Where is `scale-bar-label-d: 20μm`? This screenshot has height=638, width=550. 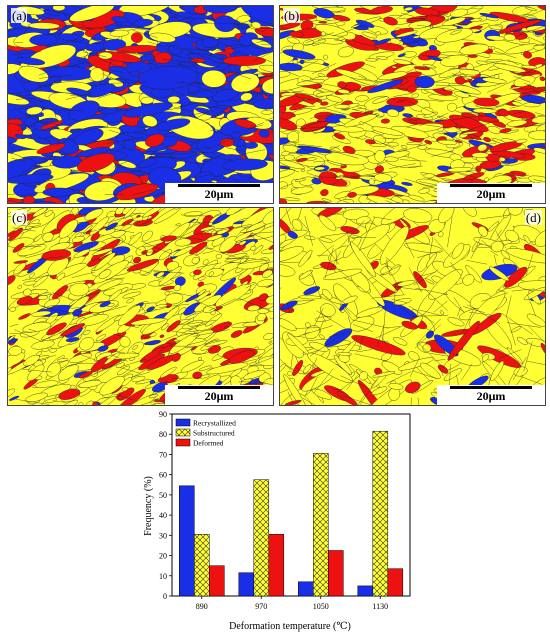
scale-bar-label-d: 20μm is located at coordinates (491, 396).